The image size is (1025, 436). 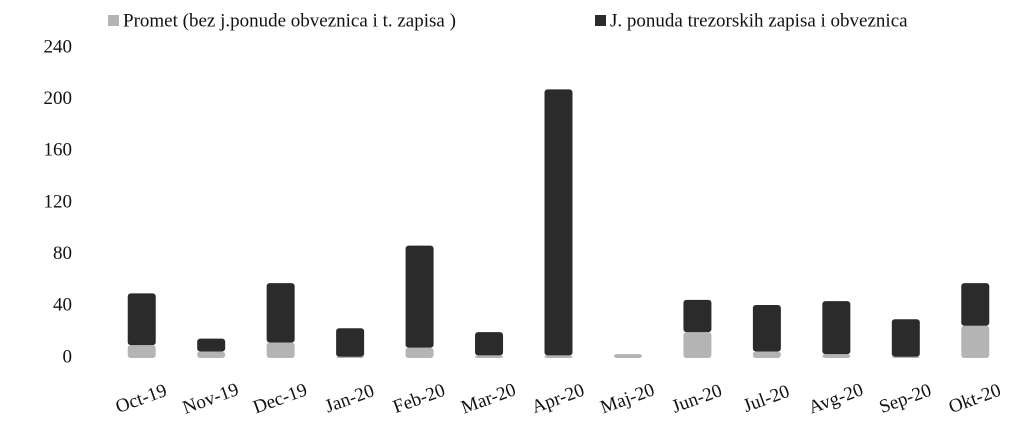 I want to click on y-tick-label: 40, so click(x=62, y=305).